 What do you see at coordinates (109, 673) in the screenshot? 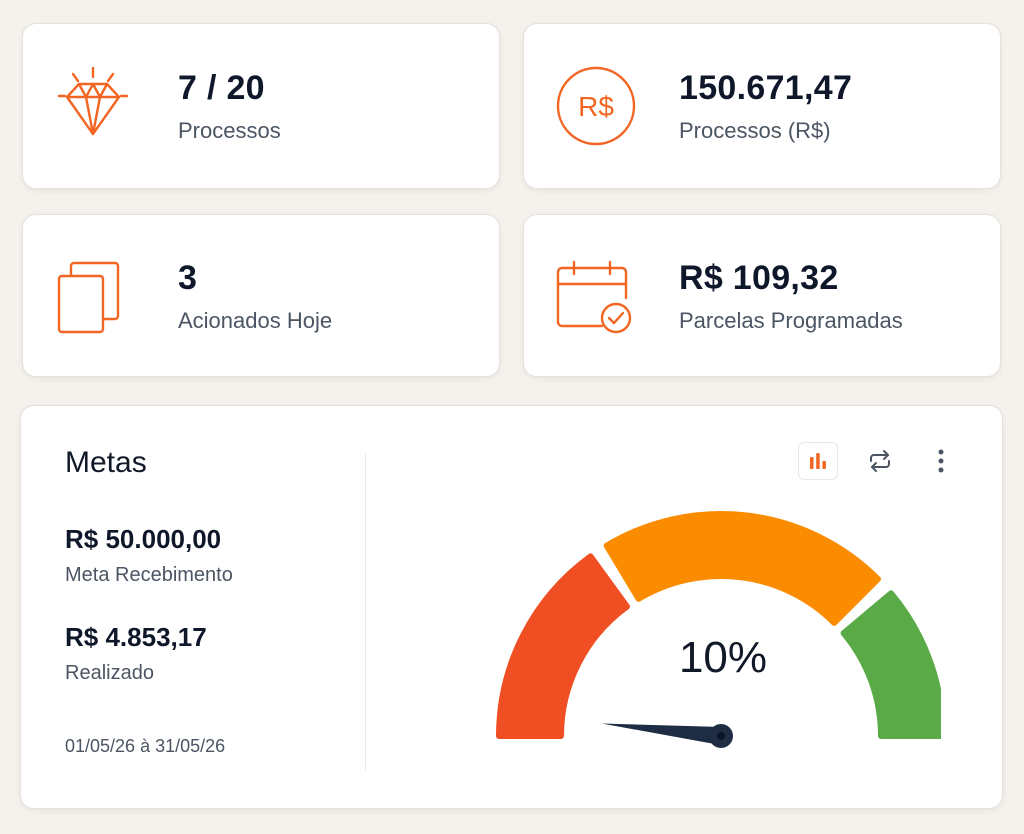
I see `realizado-label: Realizado` at bounding box center [109, 673].